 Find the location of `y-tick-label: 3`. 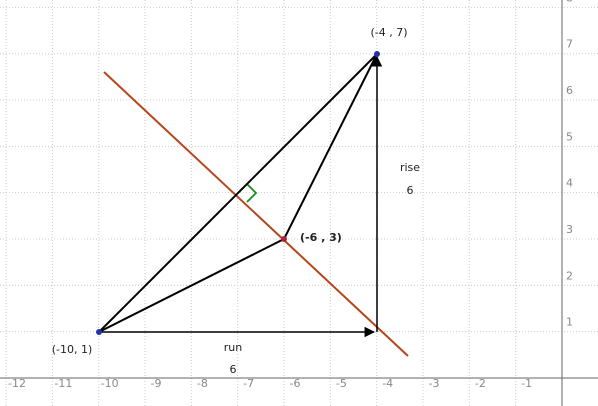

y-tick-label: 3 is located at coordinates (569, 229).